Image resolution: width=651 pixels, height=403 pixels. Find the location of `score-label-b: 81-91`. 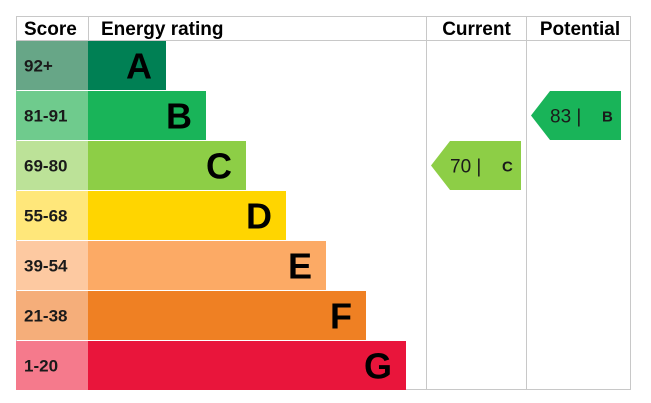

score-label-b: 81-91 is located at coordinates (45, 116).